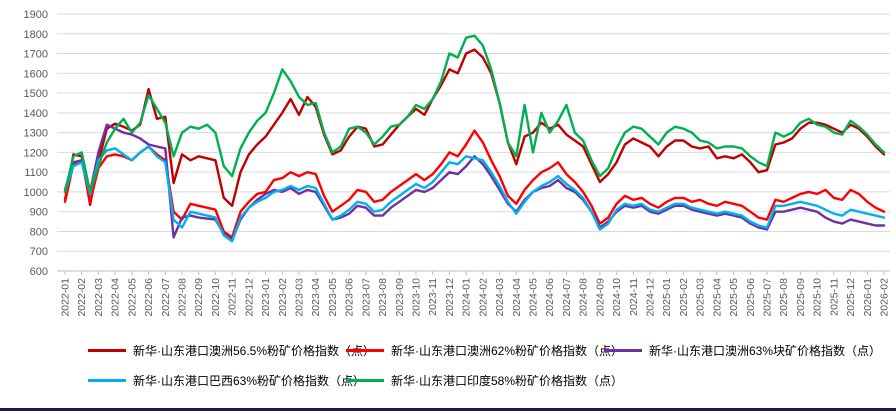  What do you see at coordinates (450, 297) in the screenshot?
I see `x-tick-label-2023-12: 2023-12` at bounding box center [450, 297].